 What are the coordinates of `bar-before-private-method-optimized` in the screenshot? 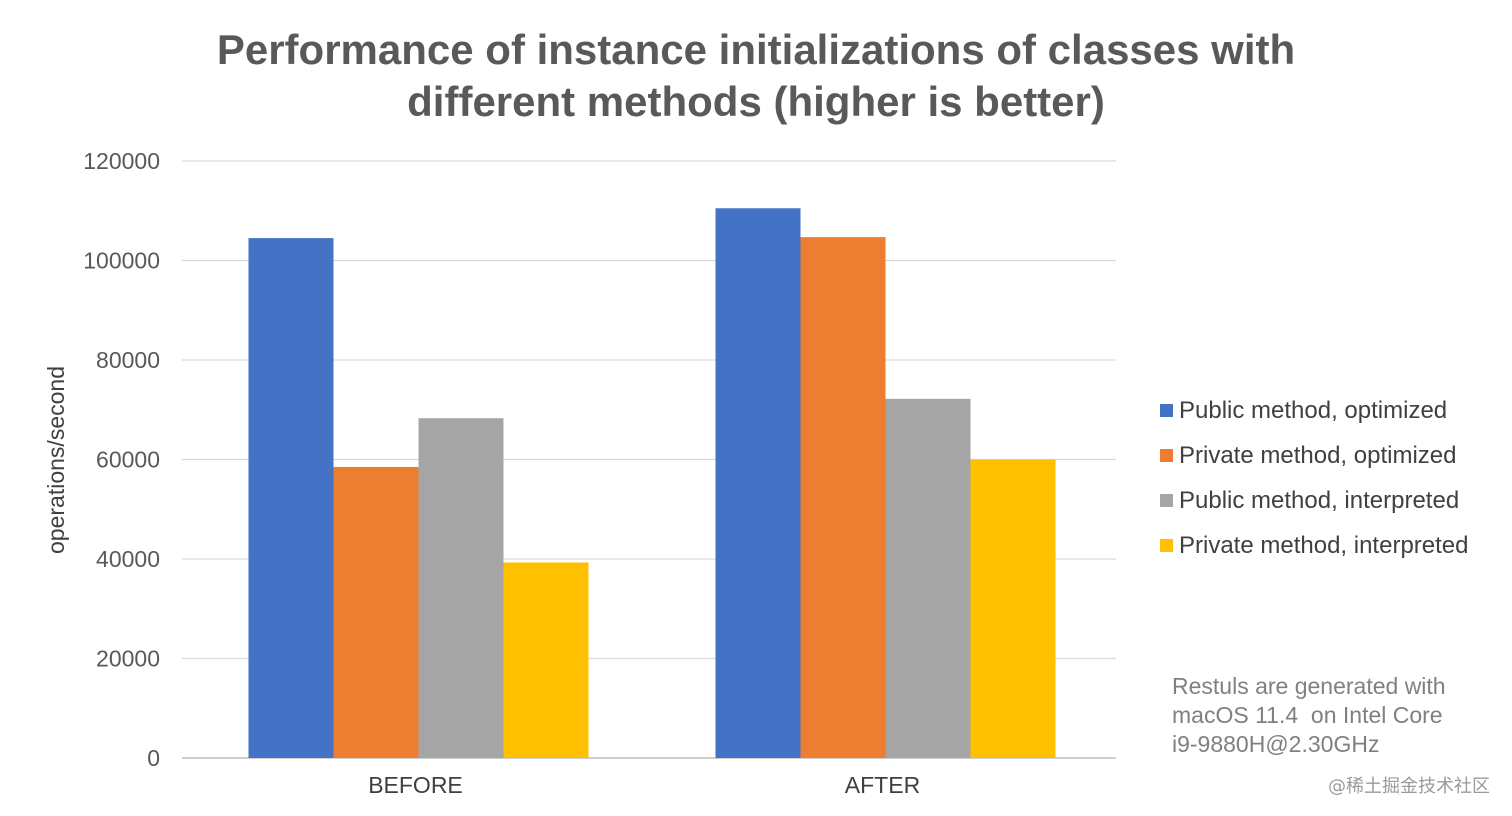 It's located at (376, 612).